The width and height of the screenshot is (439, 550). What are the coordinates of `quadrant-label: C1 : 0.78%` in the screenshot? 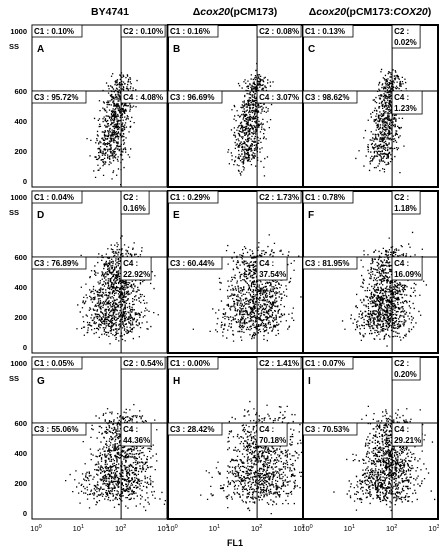 It's located at (325, 197).